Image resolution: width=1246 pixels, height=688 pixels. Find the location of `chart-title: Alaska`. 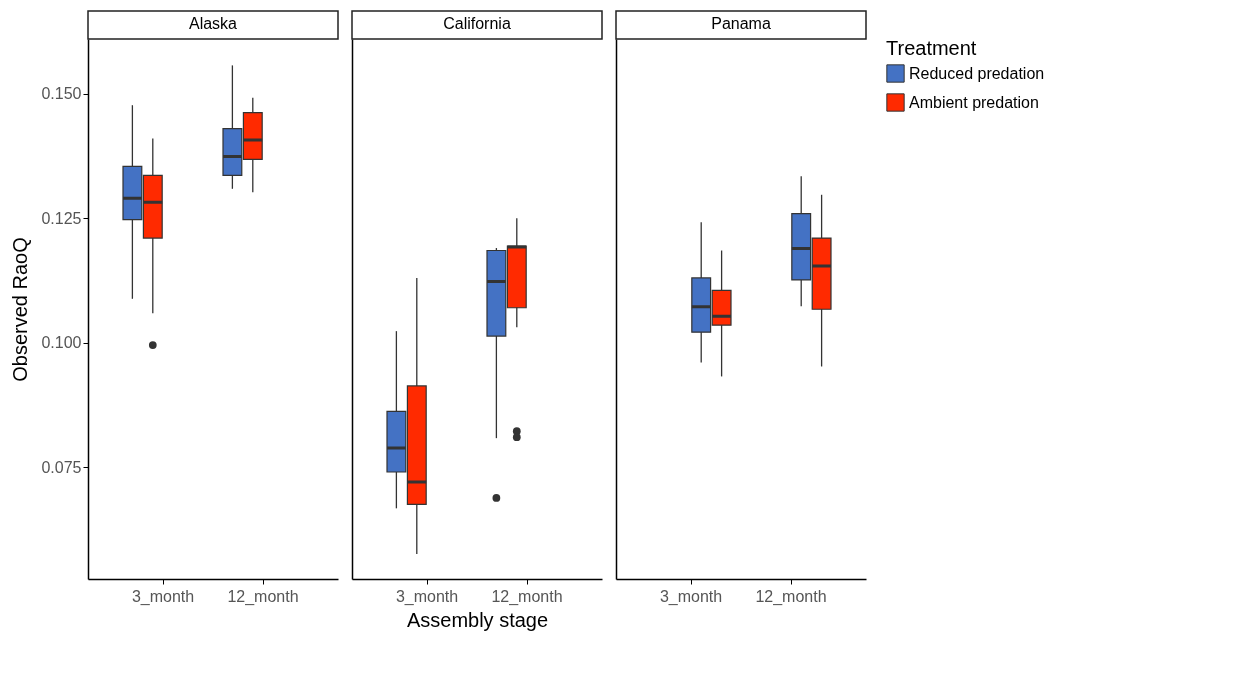

chart-title: Alaska is located at coordinates (213, 24).